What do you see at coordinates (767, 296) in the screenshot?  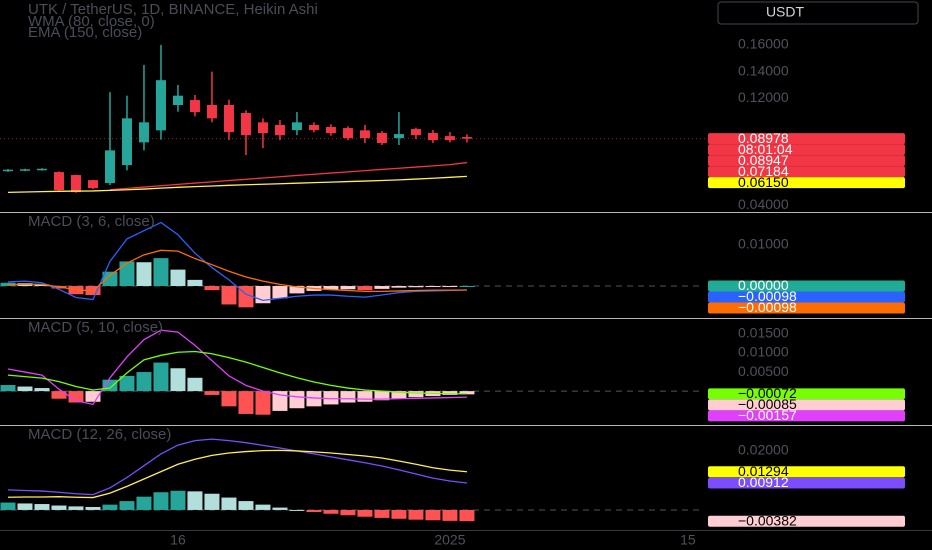 I see `price-badge-label: −0.00098` at bounding box center [767, 296].